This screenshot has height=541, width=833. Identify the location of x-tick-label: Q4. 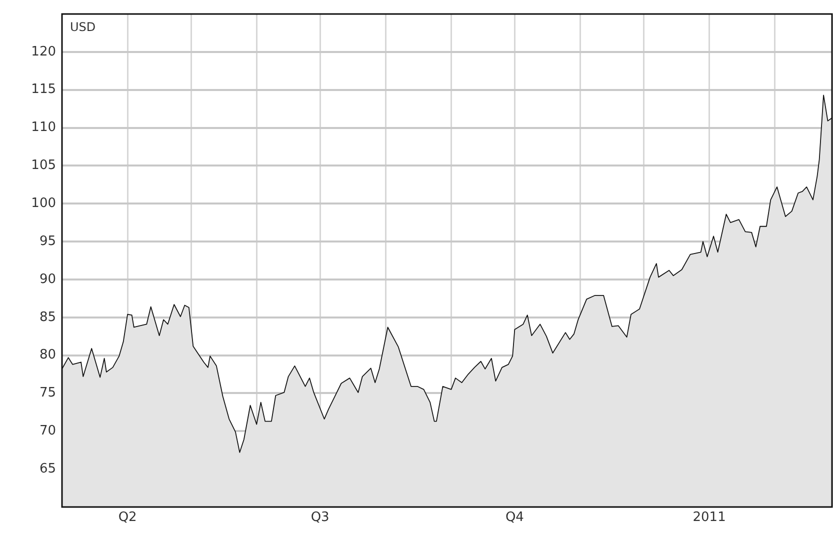
(514, 518).